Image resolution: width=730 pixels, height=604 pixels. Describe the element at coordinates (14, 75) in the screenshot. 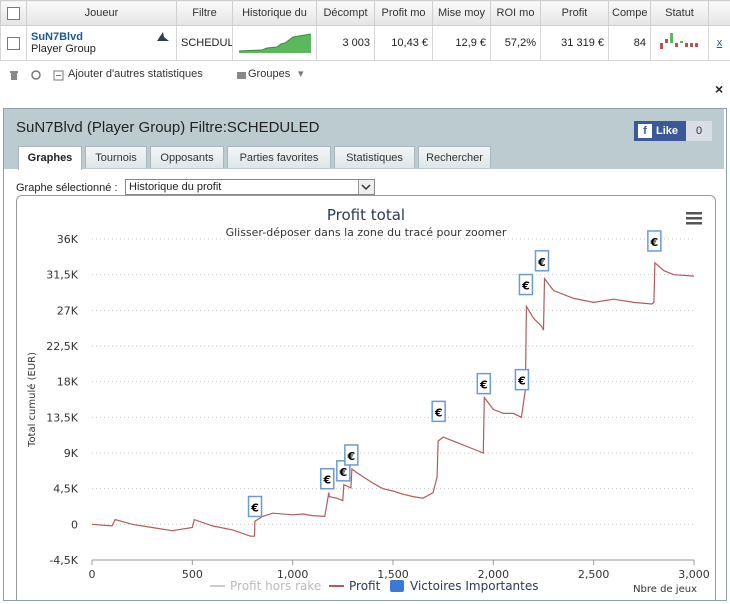

I see `trash-icon` at that location.